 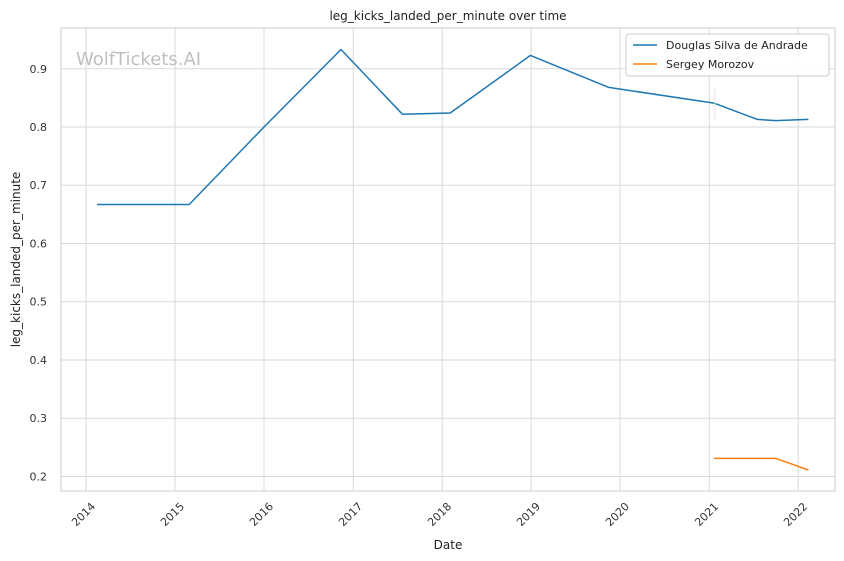 What do you see at coordinates (39, 69) in the screenshot?
I see `y-tick-label: 0.9` at bounding box center [39, 69].